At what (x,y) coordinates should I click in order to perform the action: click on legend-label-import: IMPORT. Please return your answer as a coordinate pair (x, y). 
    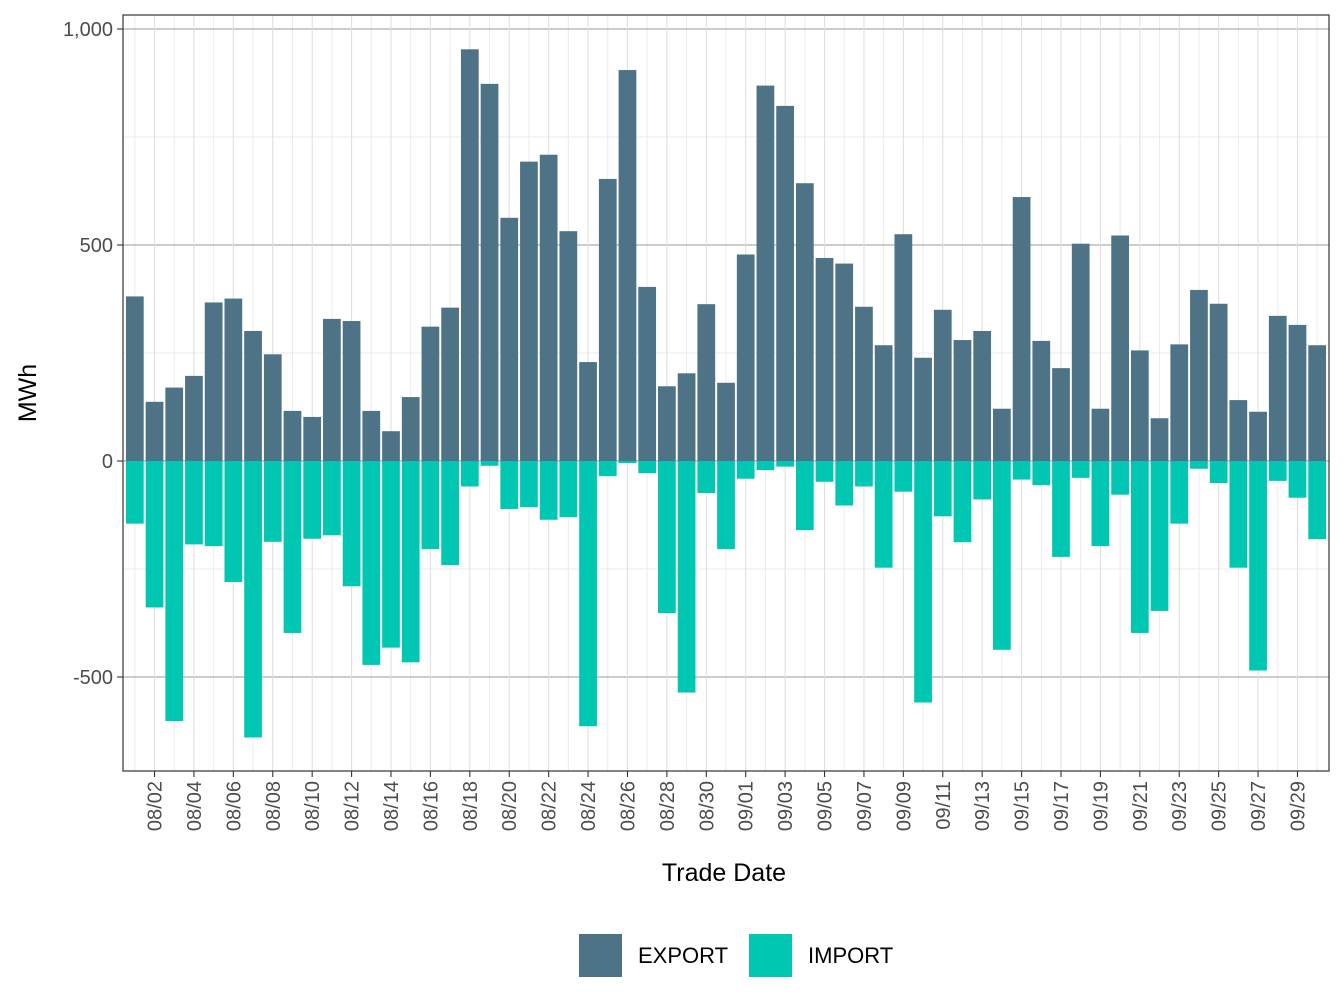
    Looking at the image, I should click on (850, 955).